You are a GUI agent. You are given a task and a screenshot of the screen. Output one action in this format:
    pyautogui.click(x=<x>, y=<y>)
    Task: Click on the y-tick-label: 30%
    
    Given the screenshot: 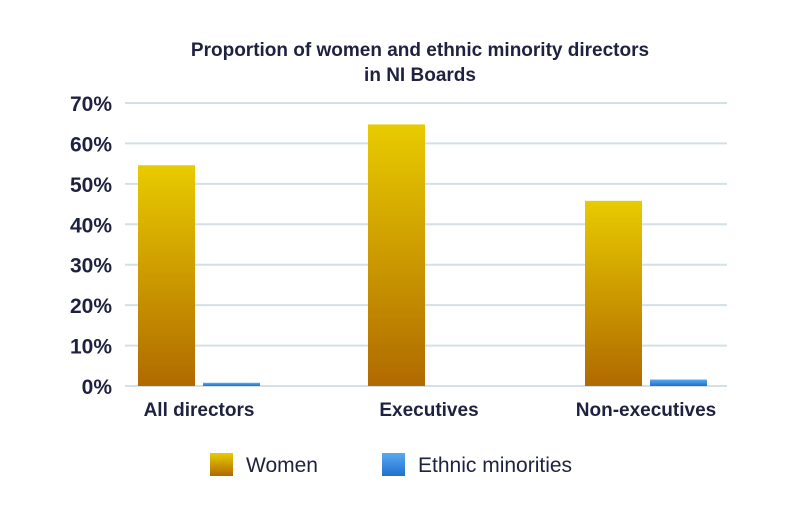 What is the action you would take?
    pyautogui.click(x=91, y=266)
    